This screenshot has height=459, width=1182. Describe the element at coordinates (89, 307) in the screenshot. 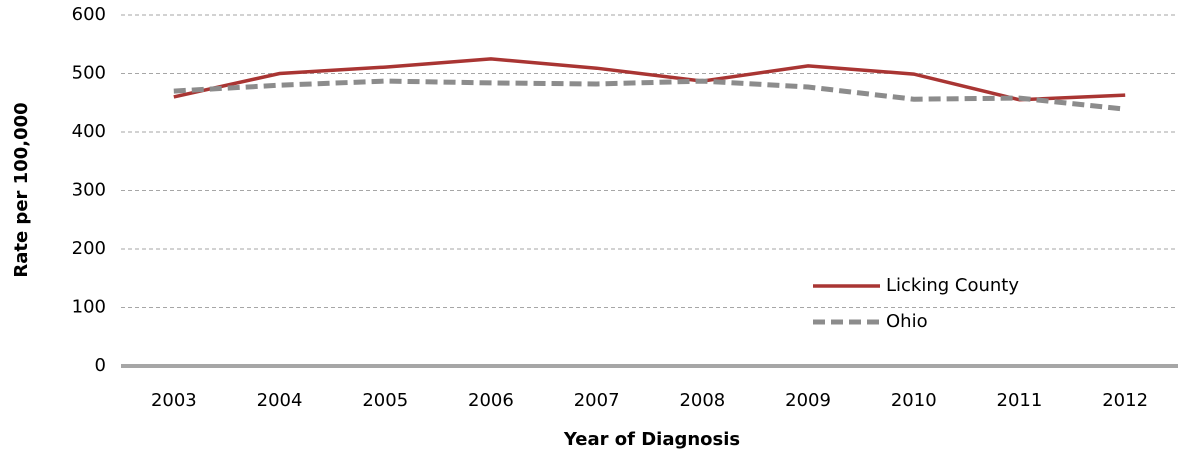

I see `y-tick-label: 100` at that location.